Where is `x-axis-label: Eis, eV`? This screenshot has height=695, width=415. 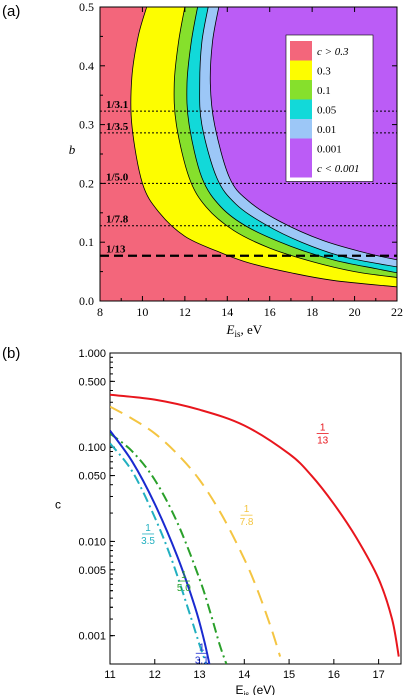
x-axis-label: Eis, eV is located at coordinates (244, 330).